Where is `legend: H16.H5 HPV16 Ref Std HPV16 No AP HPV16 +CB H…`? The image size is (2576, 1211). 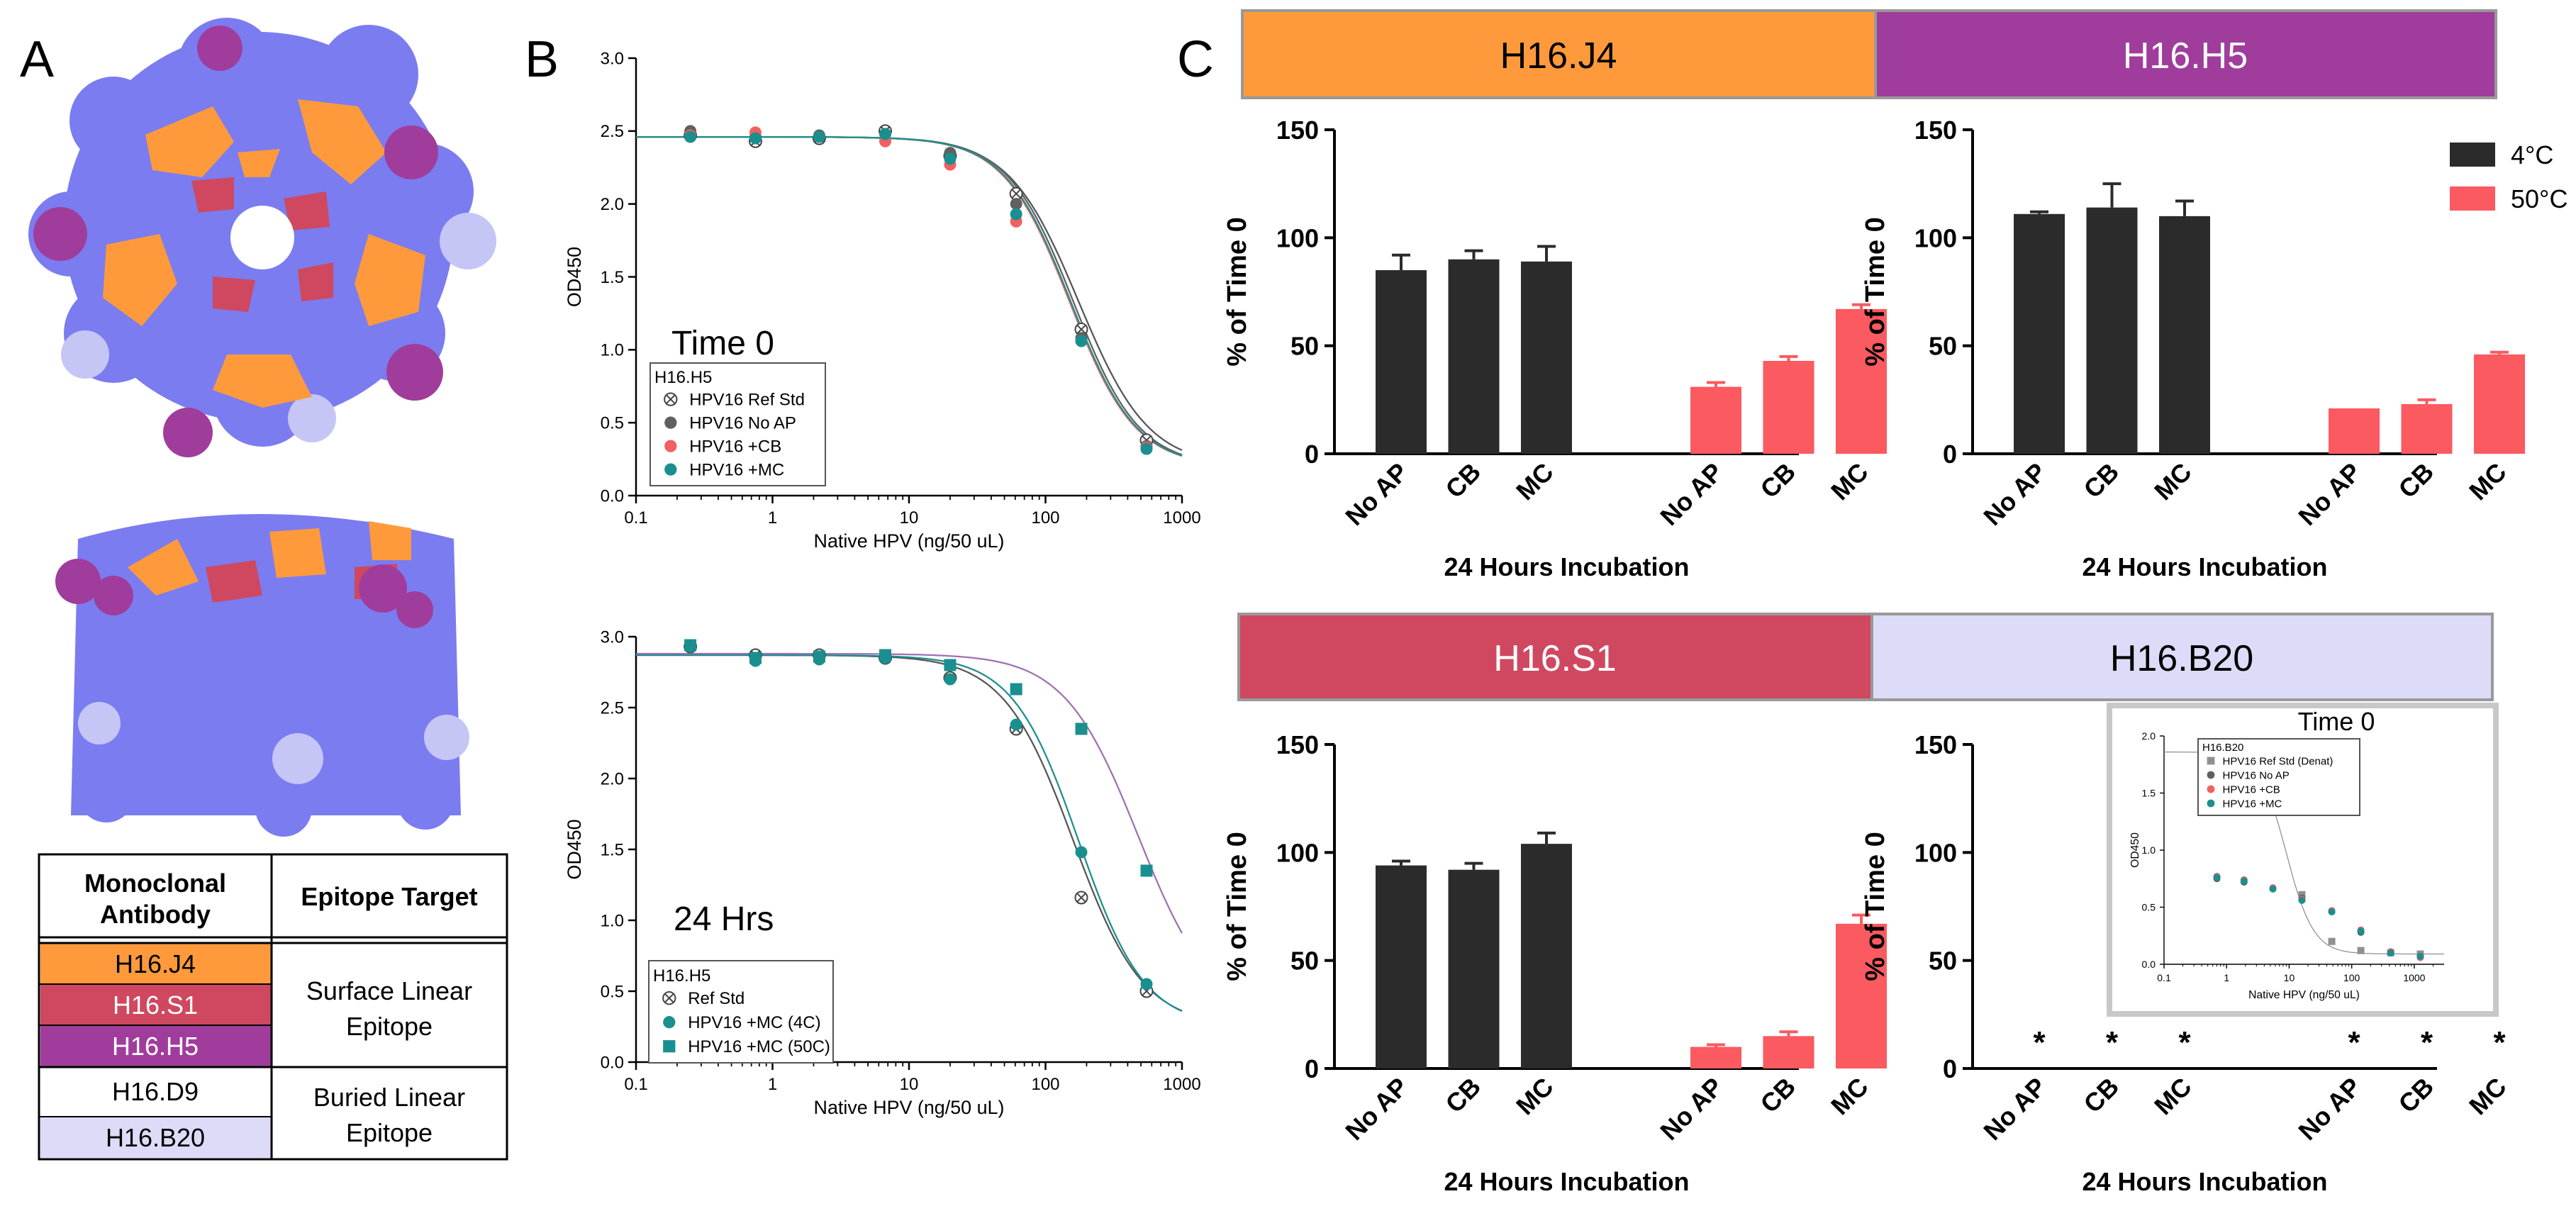 legend: H16.H5 HPV16 Ref Std HPV16 No AP HPV16 +CB H… is located at coordinates (737, 424).